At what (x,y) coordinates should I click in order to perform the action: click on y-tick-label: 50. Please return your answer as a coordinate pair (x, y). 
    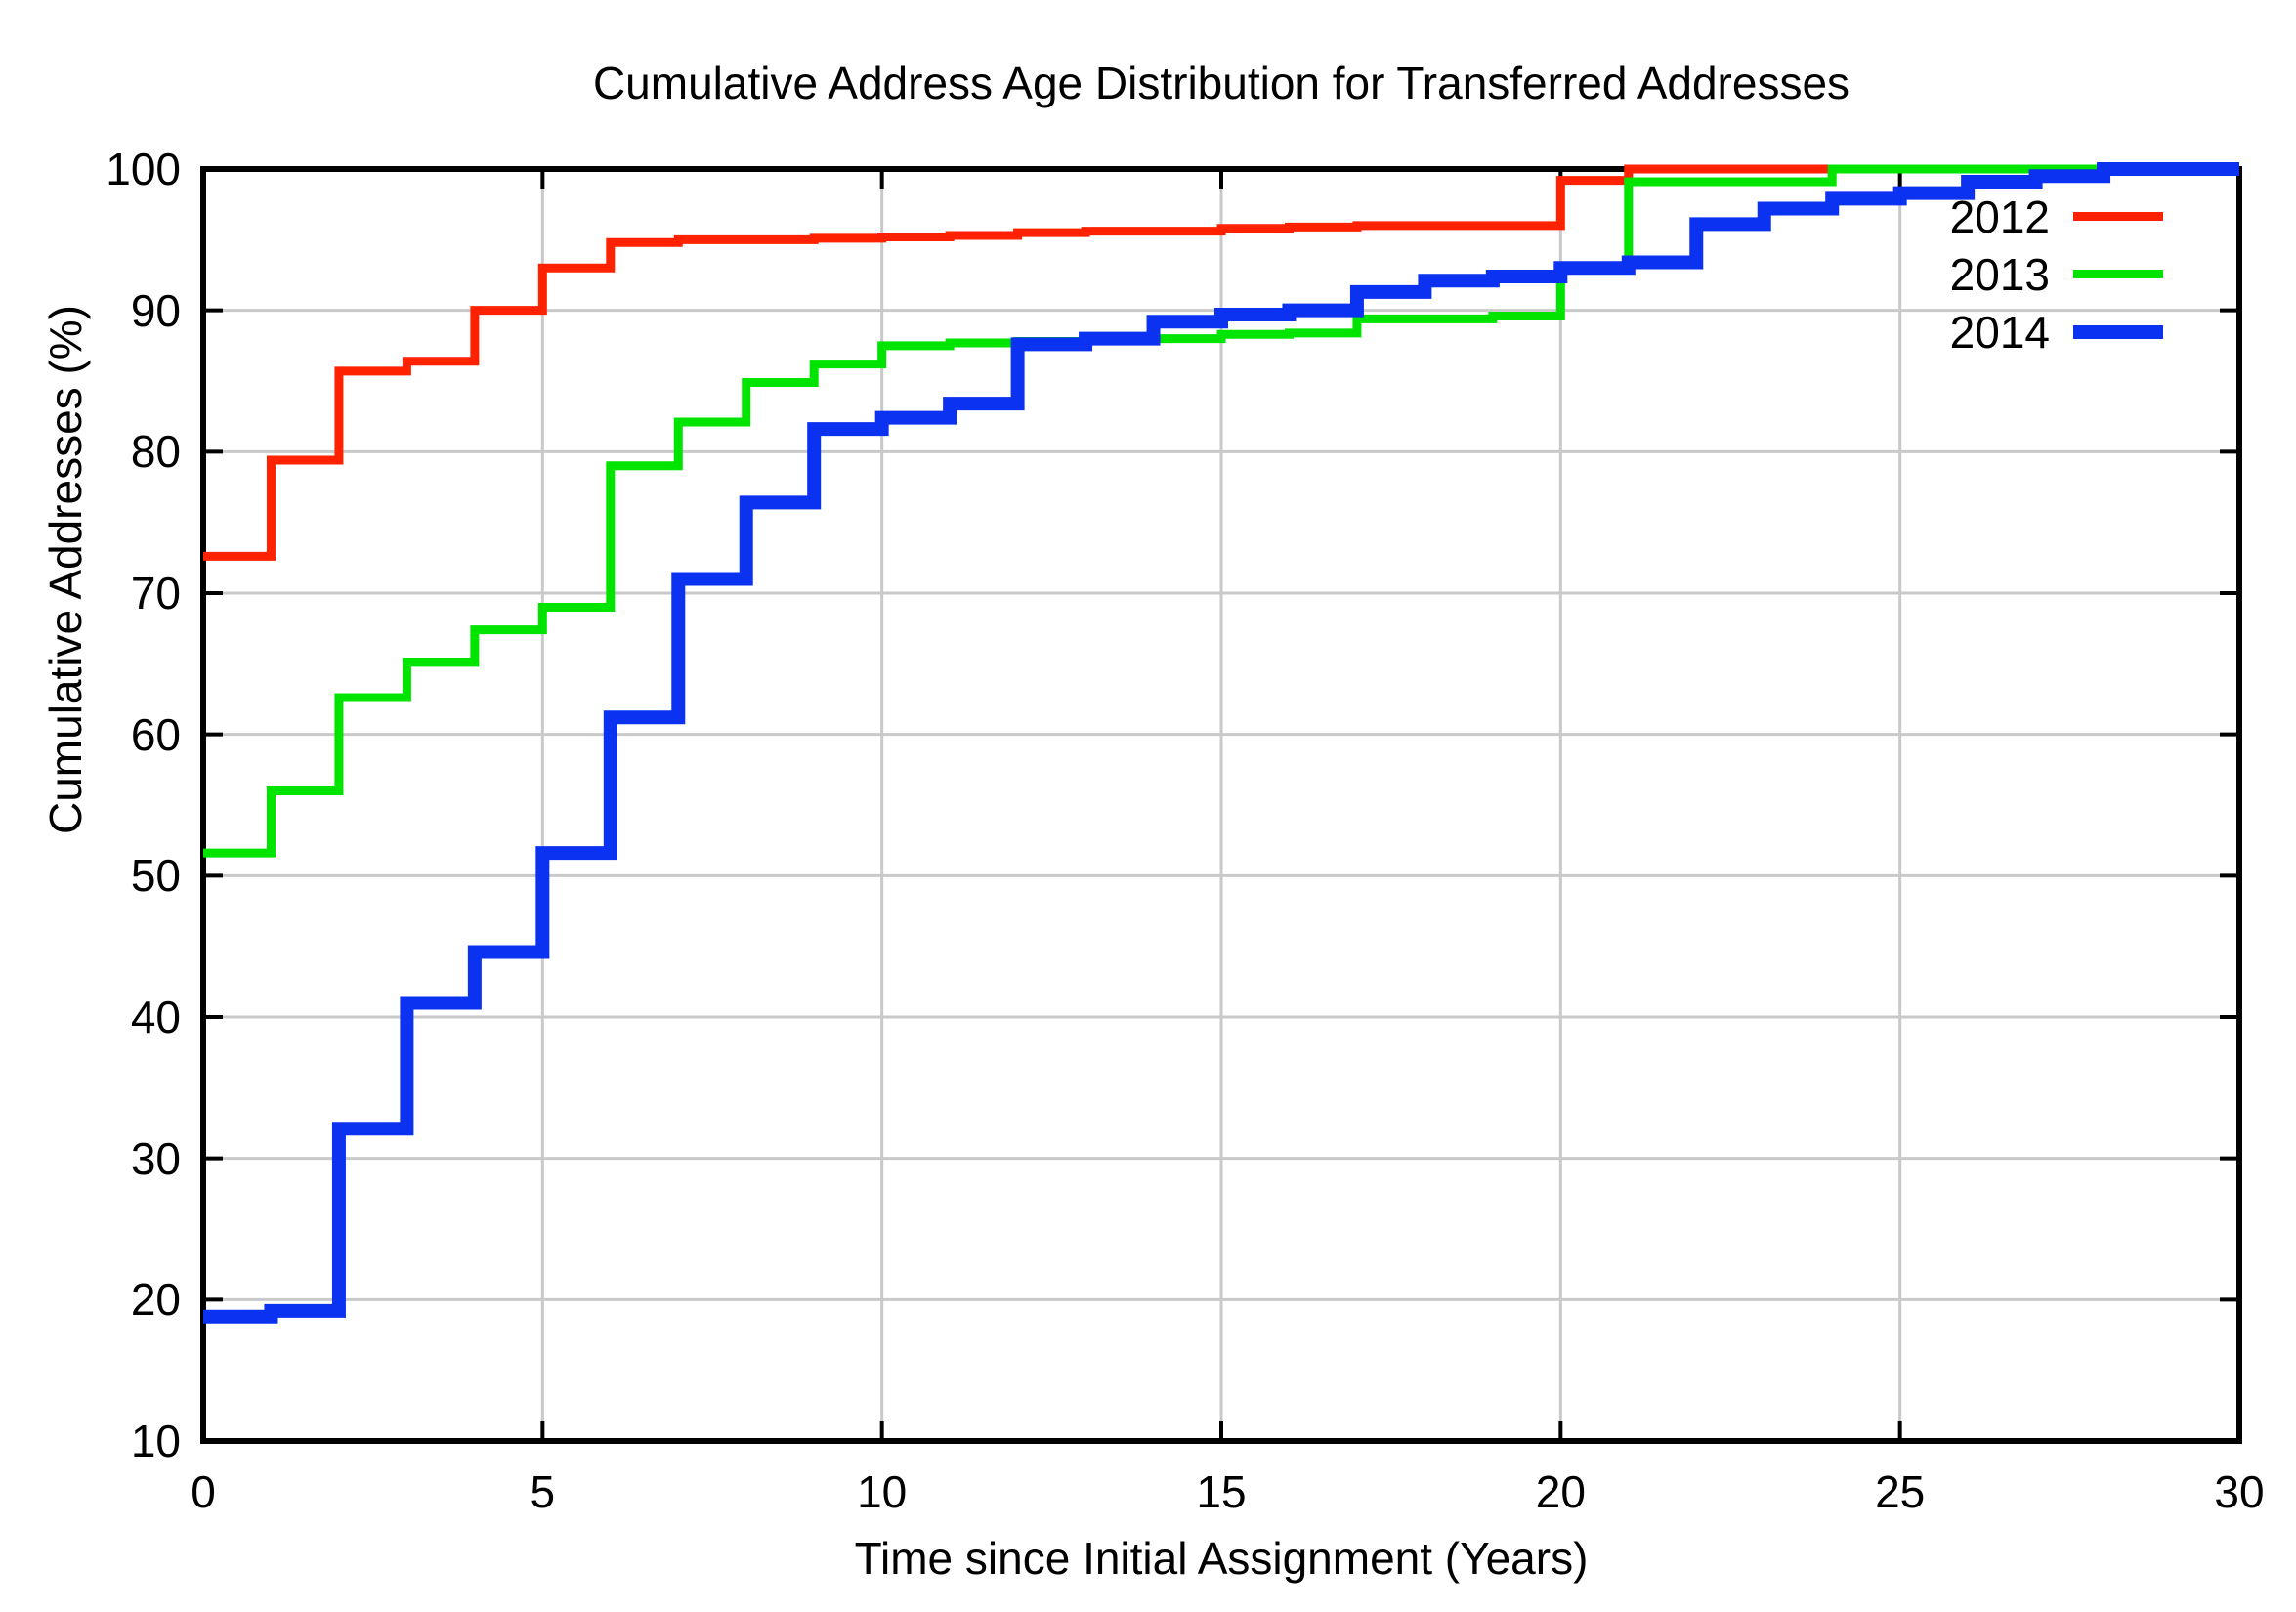
    Looking at the image, I should click on (155, 876).